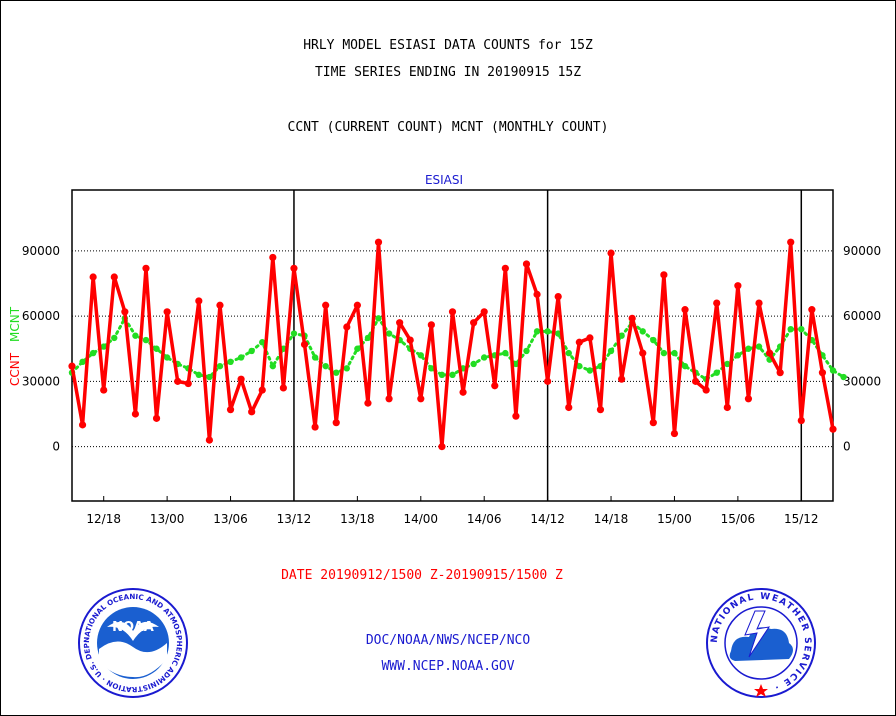  Describe the element at coordinates (294, 519) in the screenshot. I see `x-tick-label-21: 13/12` at that location.